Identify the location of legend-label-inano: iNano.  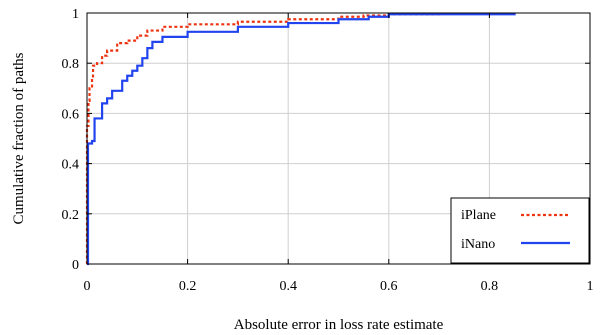
(478, 244).